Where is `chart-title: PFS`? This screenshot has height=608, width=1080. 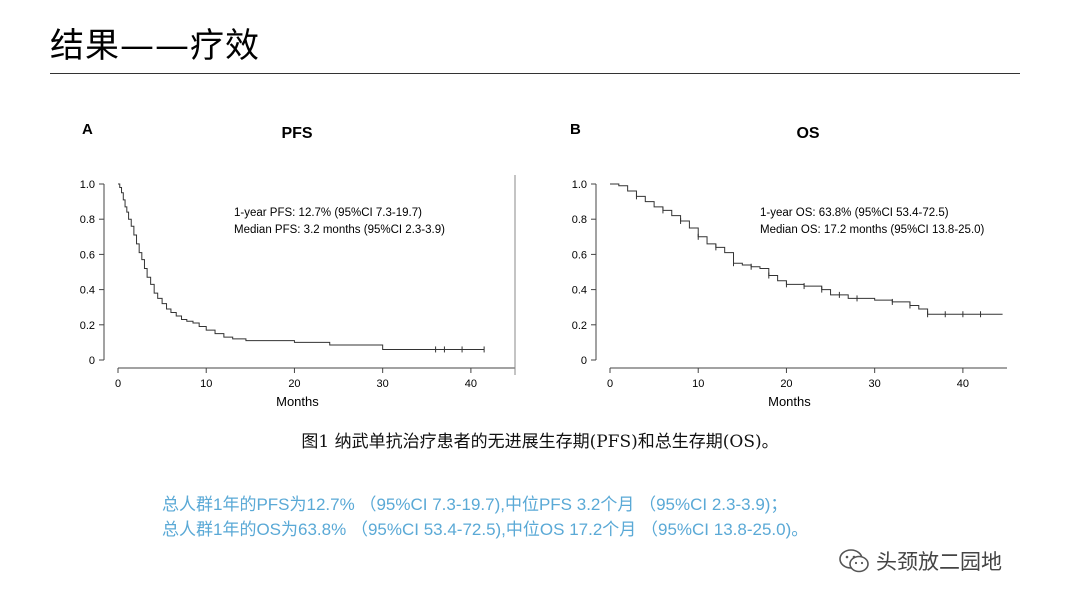 chart-title: PFS is located at coordinates (296, 133).